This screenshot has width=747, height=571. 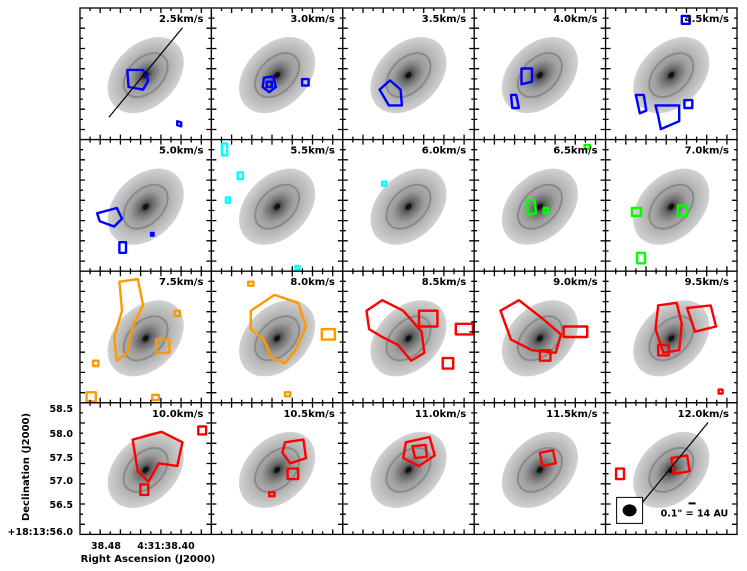 I want to click on channel-panel: 0.1" = 14 AU 12.0km/s, so click(x=671, y=469).